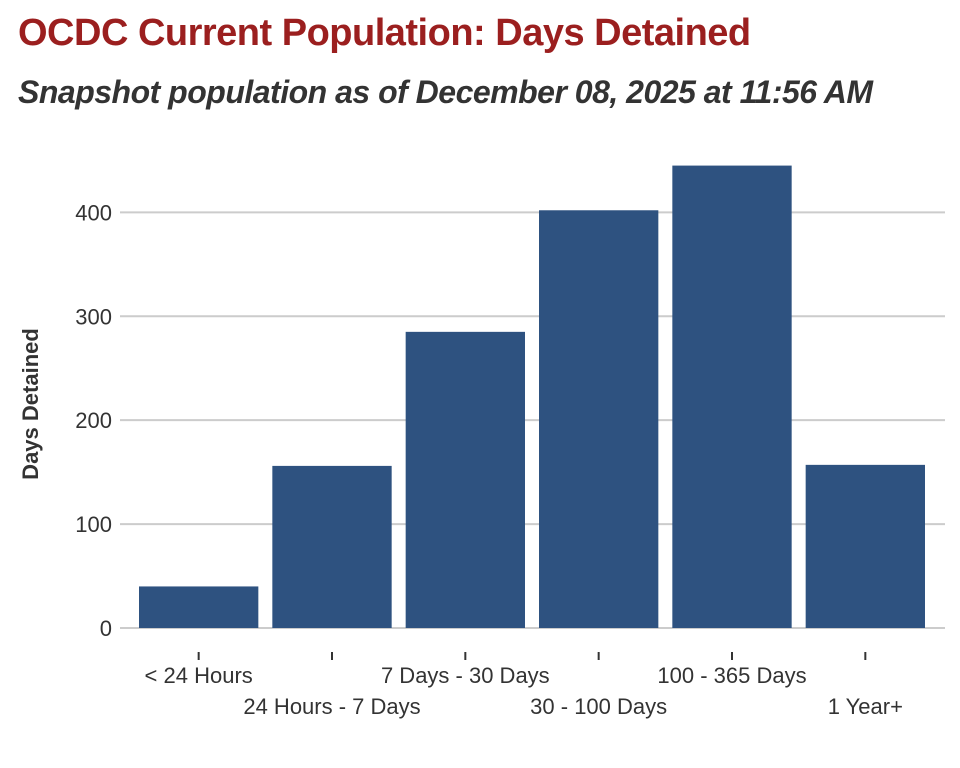 Image resolution: width=960 pixels, height=768 pixels. I want to click on x-tick-label-2: 7 Days - 30 Days, so click(465, 675).